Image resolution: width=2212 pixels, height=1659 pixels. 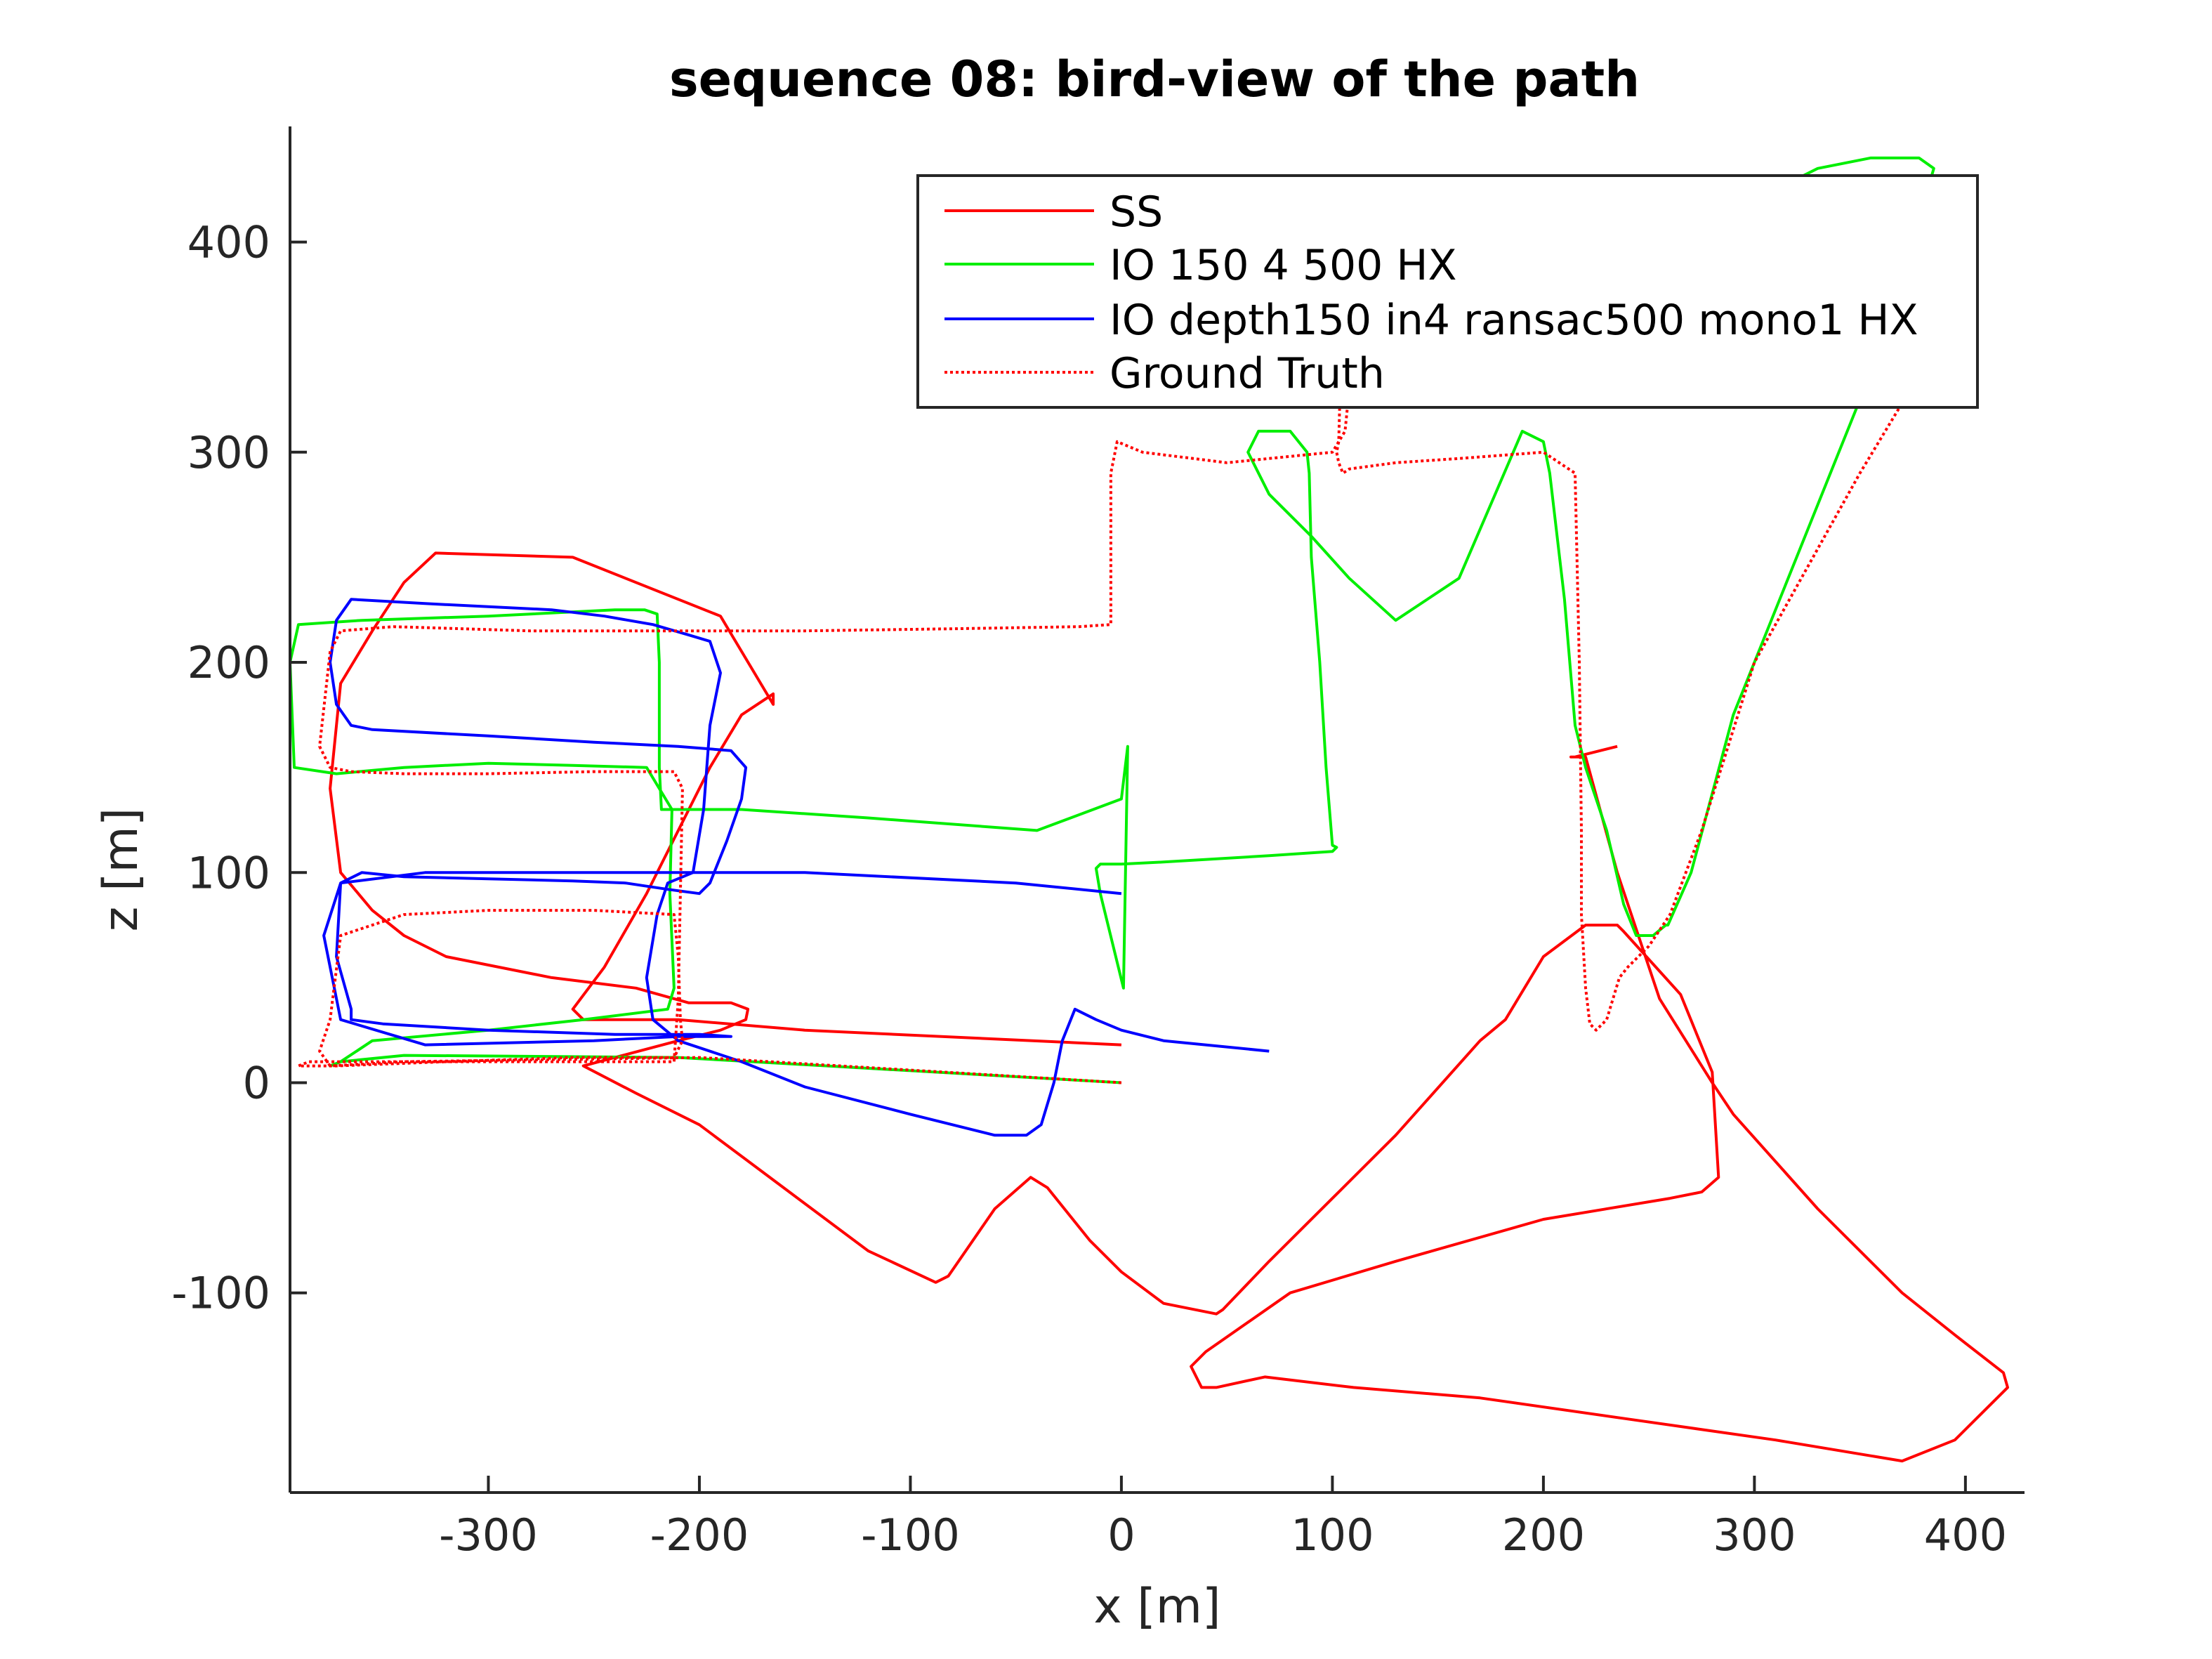 What do you see at coordinates (1332, 1535) in the screenshot?
I see `x-tick-label: 100` at bounding box center [1332, 1535].